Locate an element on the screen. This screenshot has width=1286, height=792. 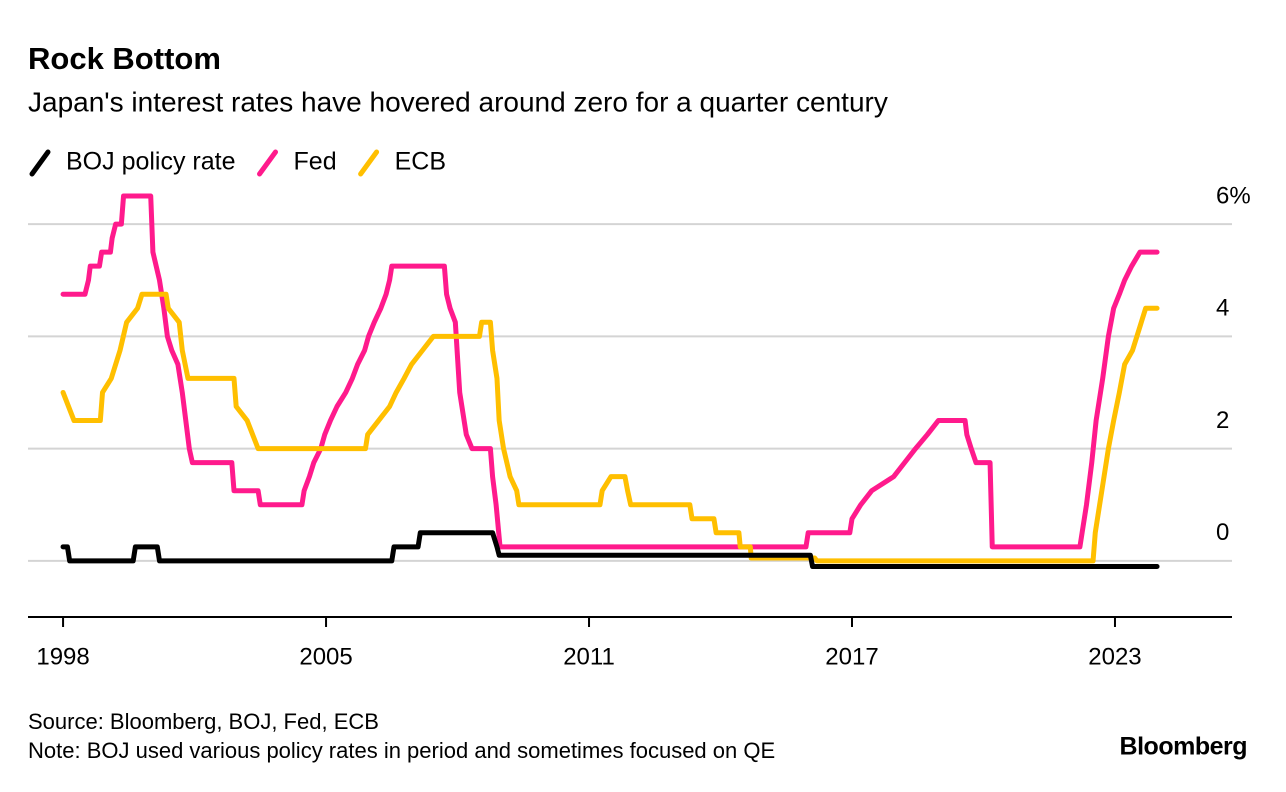
y-tick-label: 2 is located at coordinates (1222, 420).